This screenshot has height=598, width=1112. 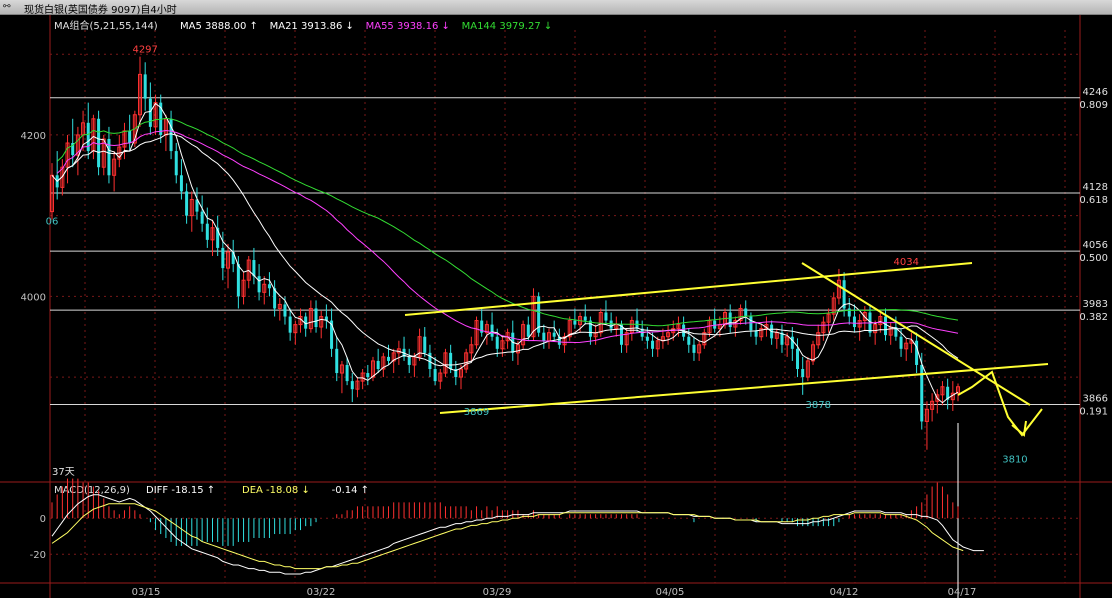 I want to click on macd-legend-item: DIFF -18.15 ↑, so click(x=180, y=490).